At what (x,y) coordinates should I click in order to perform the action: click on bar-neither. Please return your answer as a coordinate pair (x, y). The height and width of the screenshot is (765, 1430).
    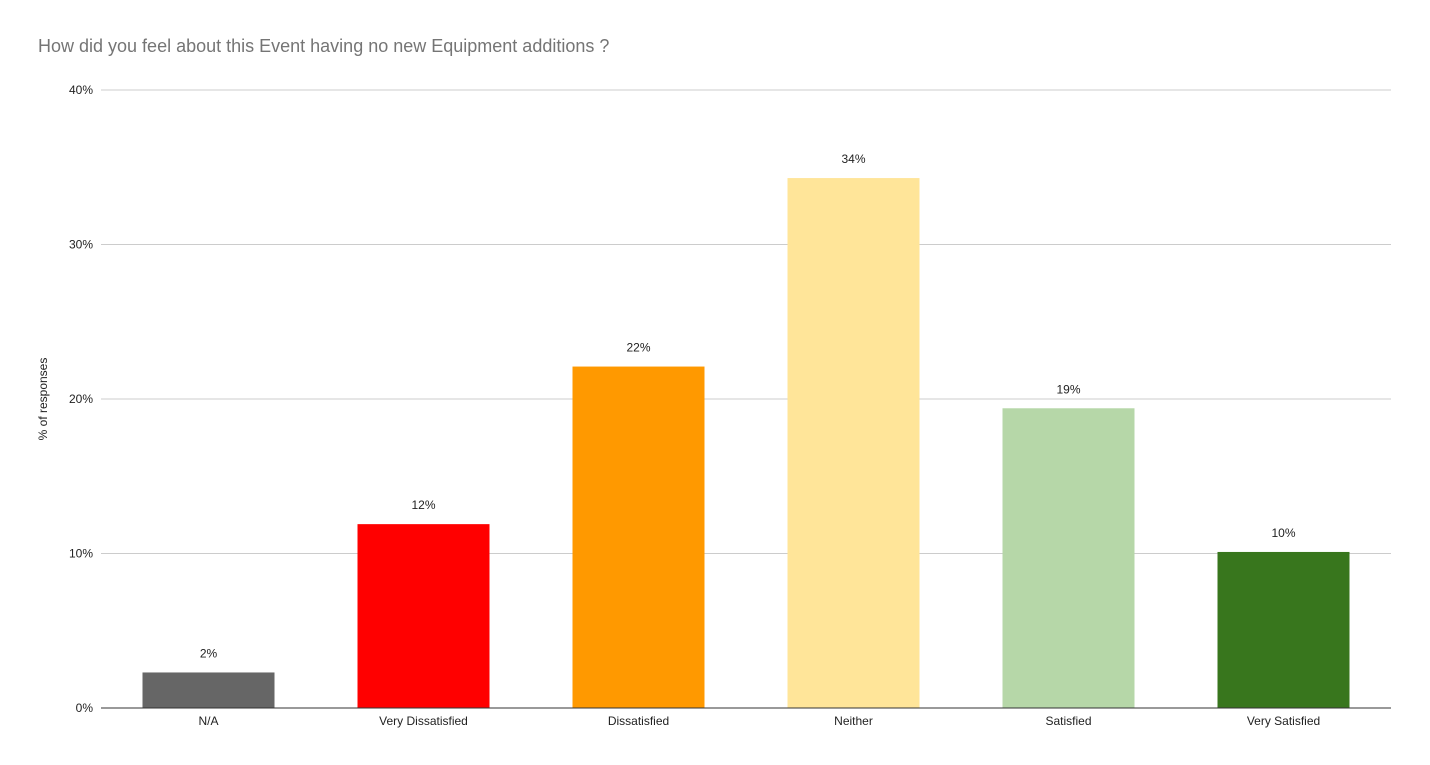
    Looking at the image, I should click on (853, 443).